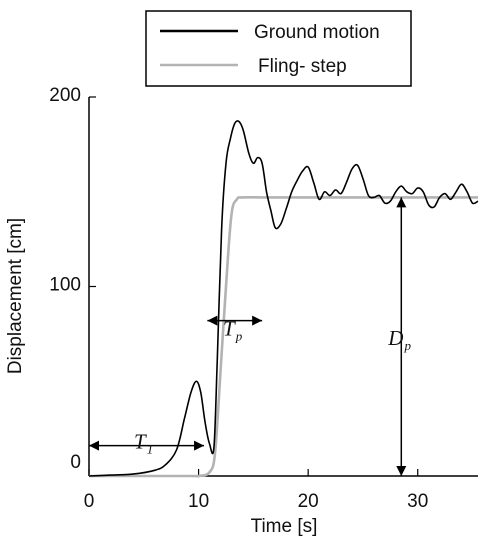 Image resolution: width=489 pixels, height=550 pixels. Describe the element at coordinates (399, 339) in the screenshot. I see `Dp-label: Dp` at that location.